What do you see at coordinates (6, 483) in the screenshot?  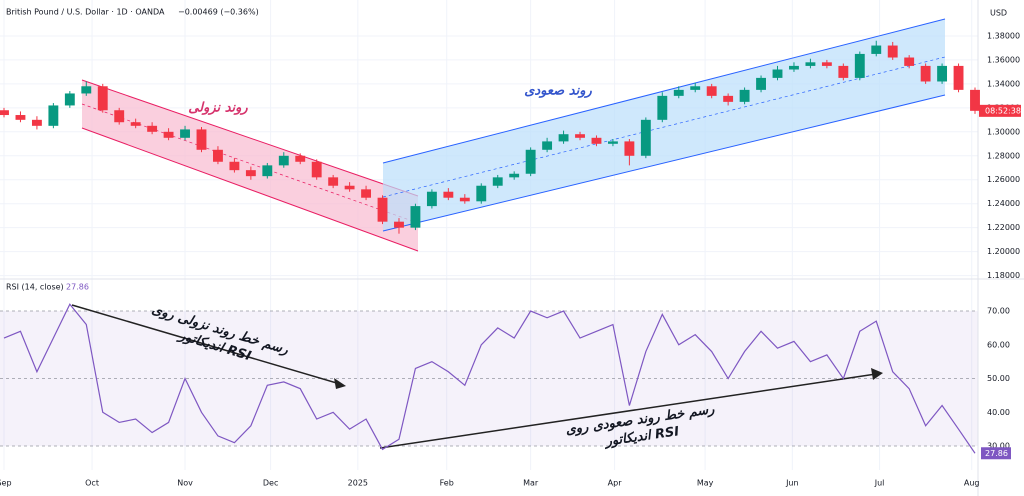 I see `x-tick-label: Sep` at bounding box center [6, 483].